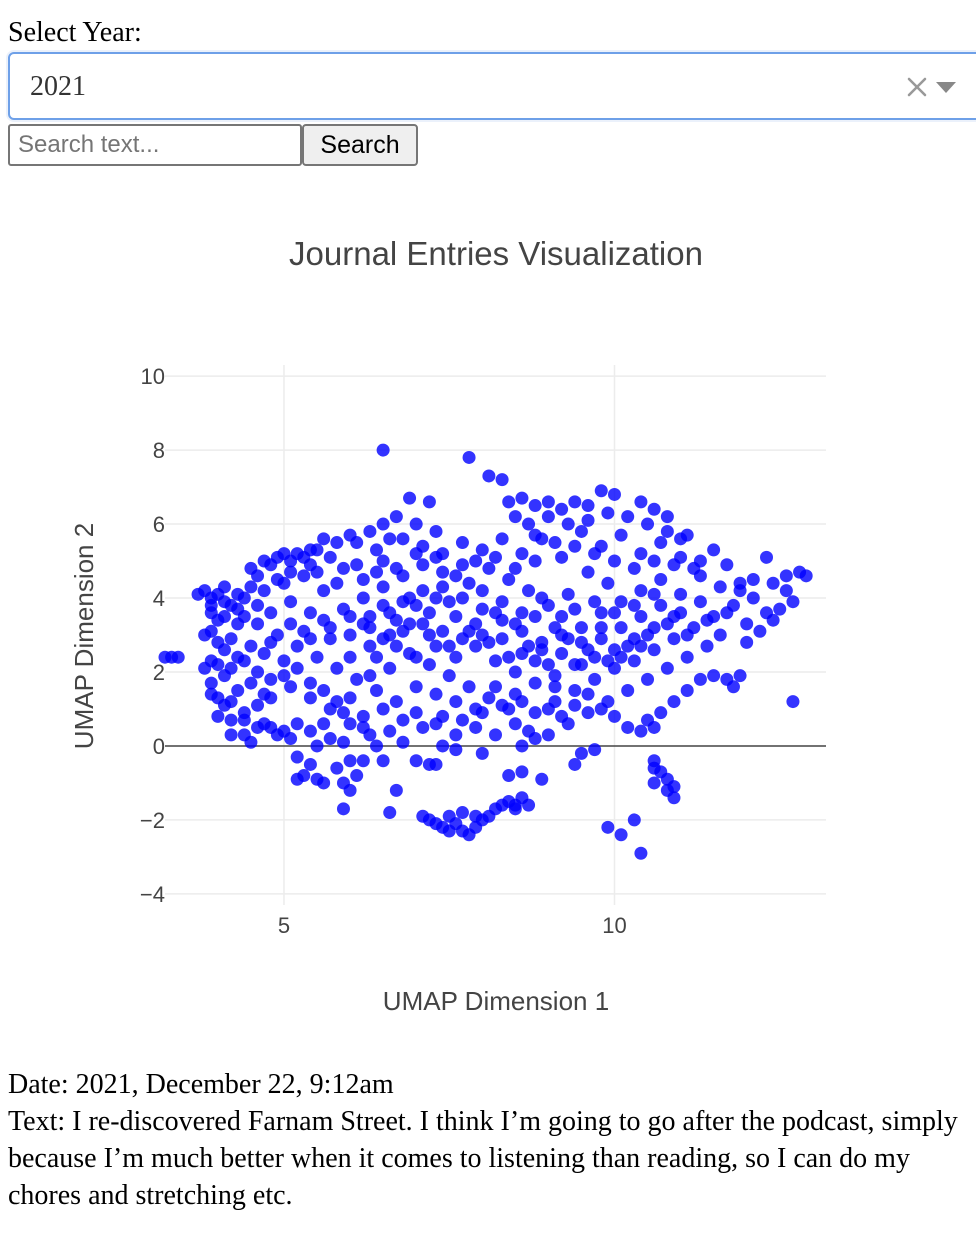 The height and width of the screenshot is (1234, 976). What do you see at coordinates (492, 86) in the screenshot?
I see `year-dropdown: 2021` at bounding box center [492, 86].